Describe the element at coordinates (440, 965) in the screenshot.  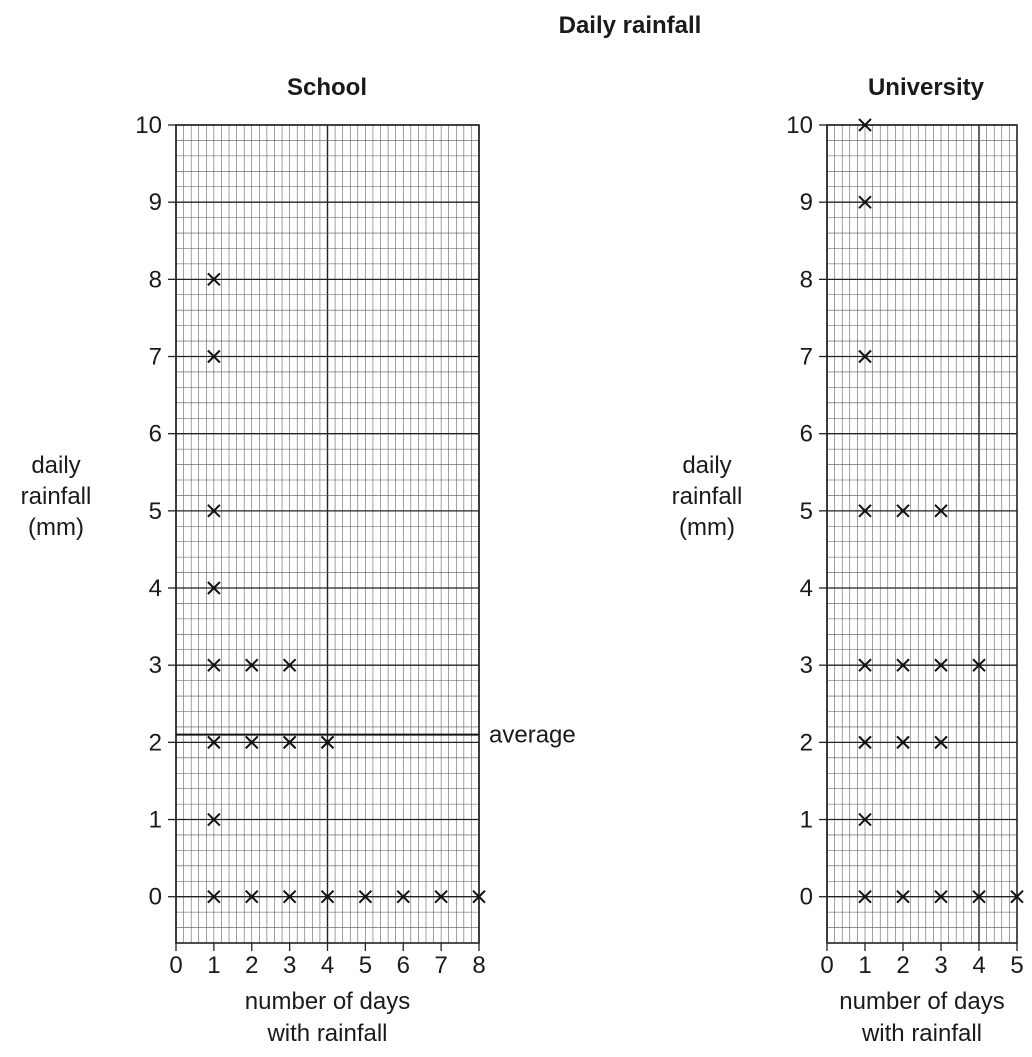
I see `x-tick-label: 7` at that location.